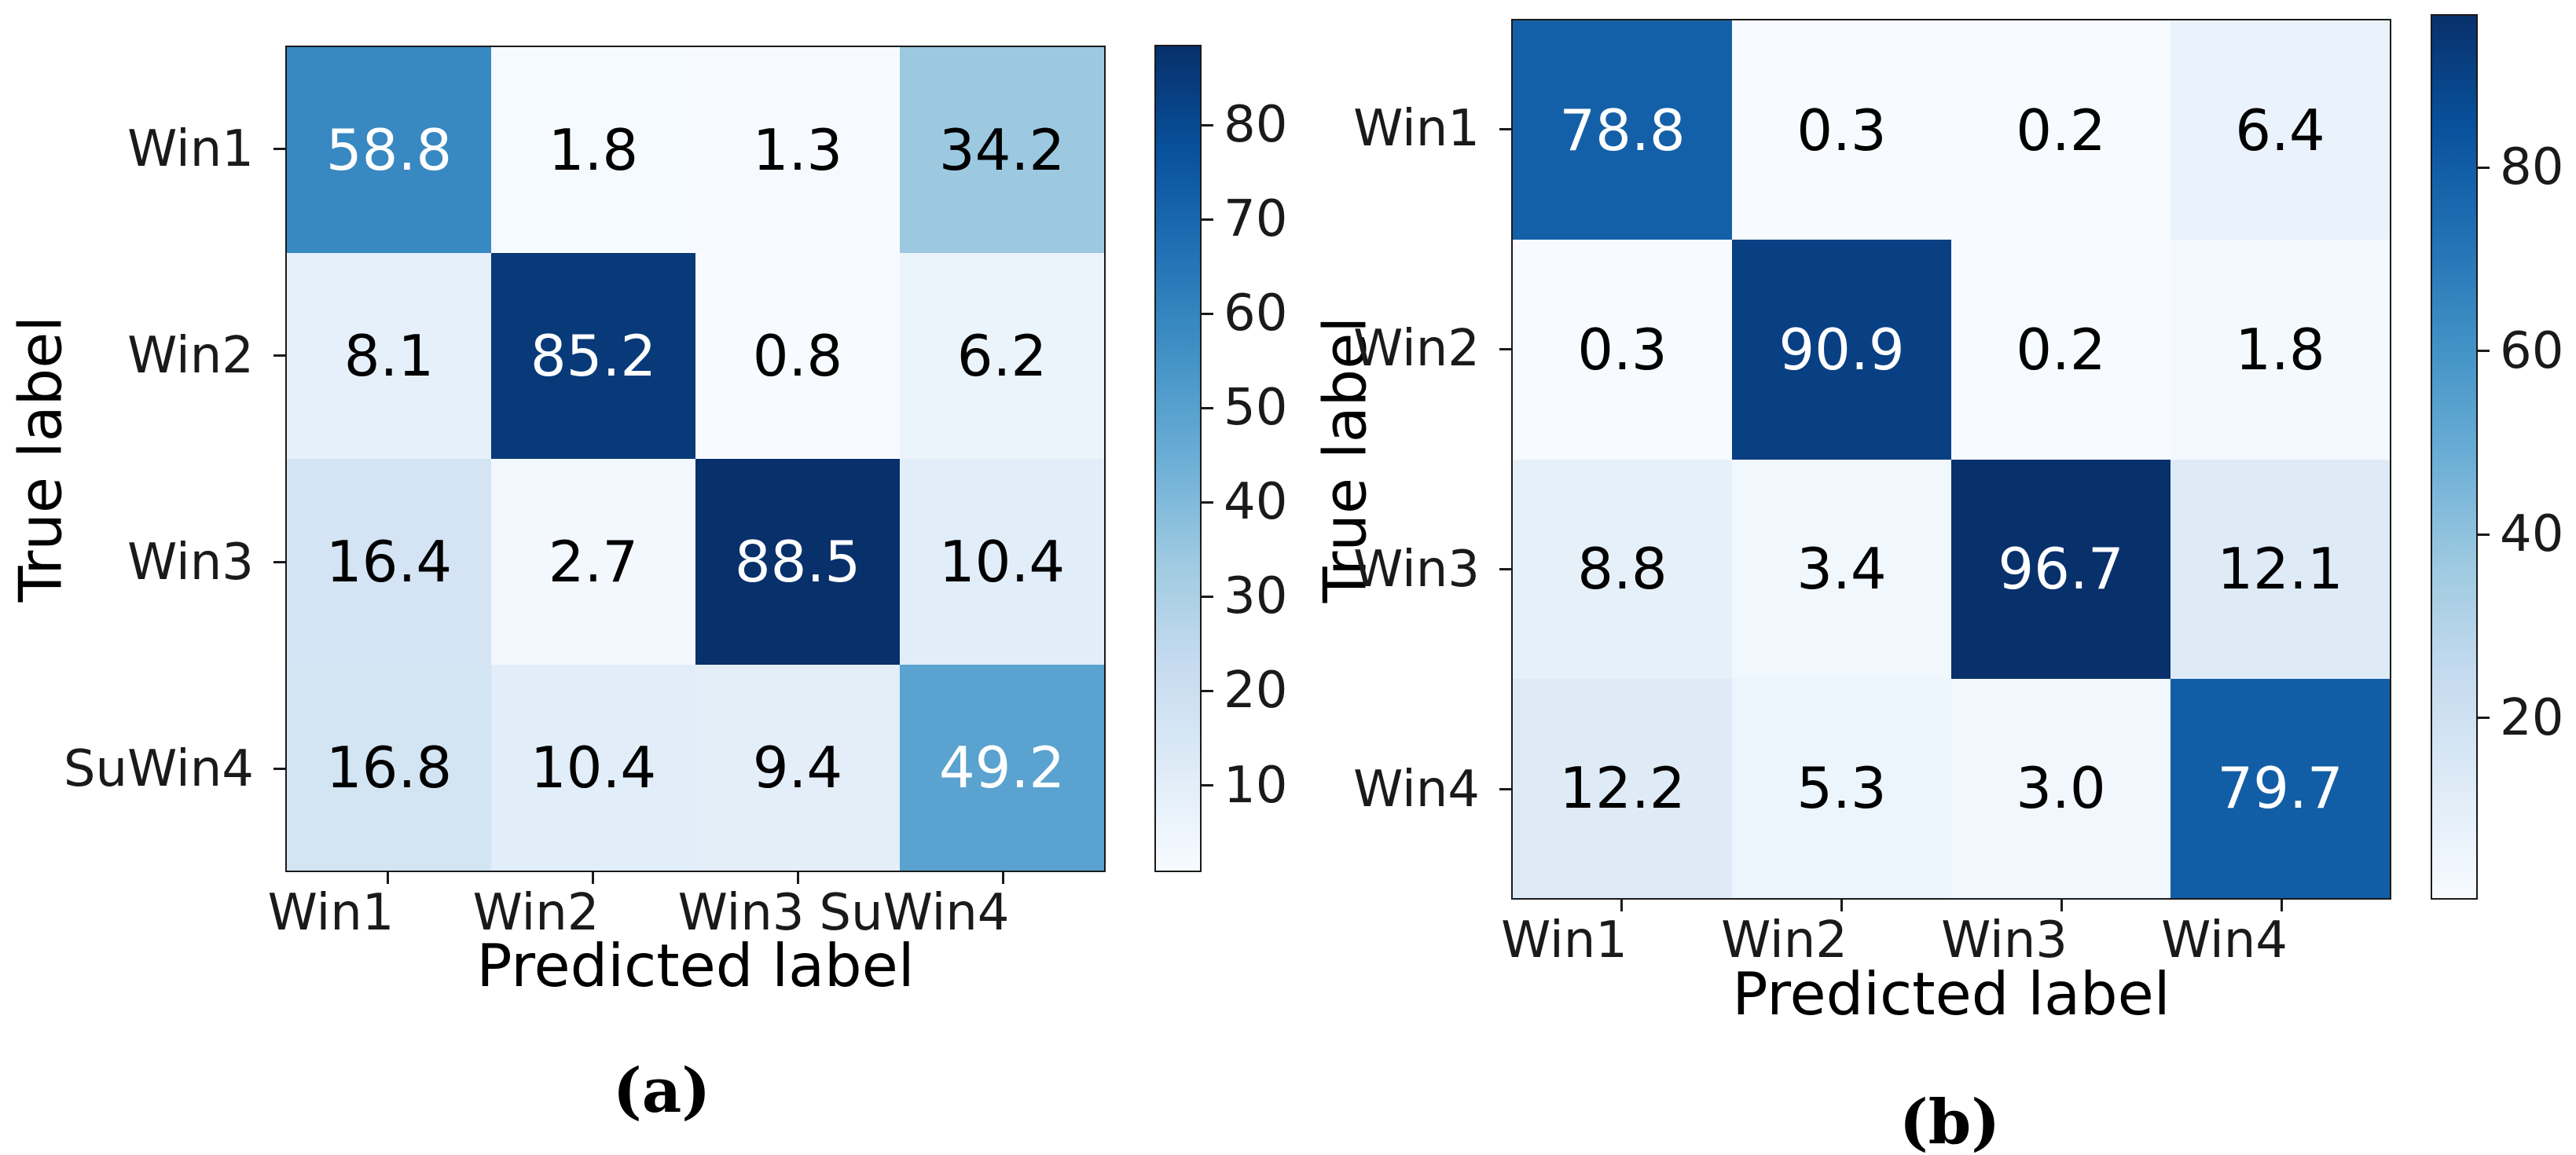 This screenshot has height=1155, width=2576. What do you see at coordinates (389, 768) in the screenshot?
I see `cell-a-r3c0: 16.8` at bounding box center [389, 768].